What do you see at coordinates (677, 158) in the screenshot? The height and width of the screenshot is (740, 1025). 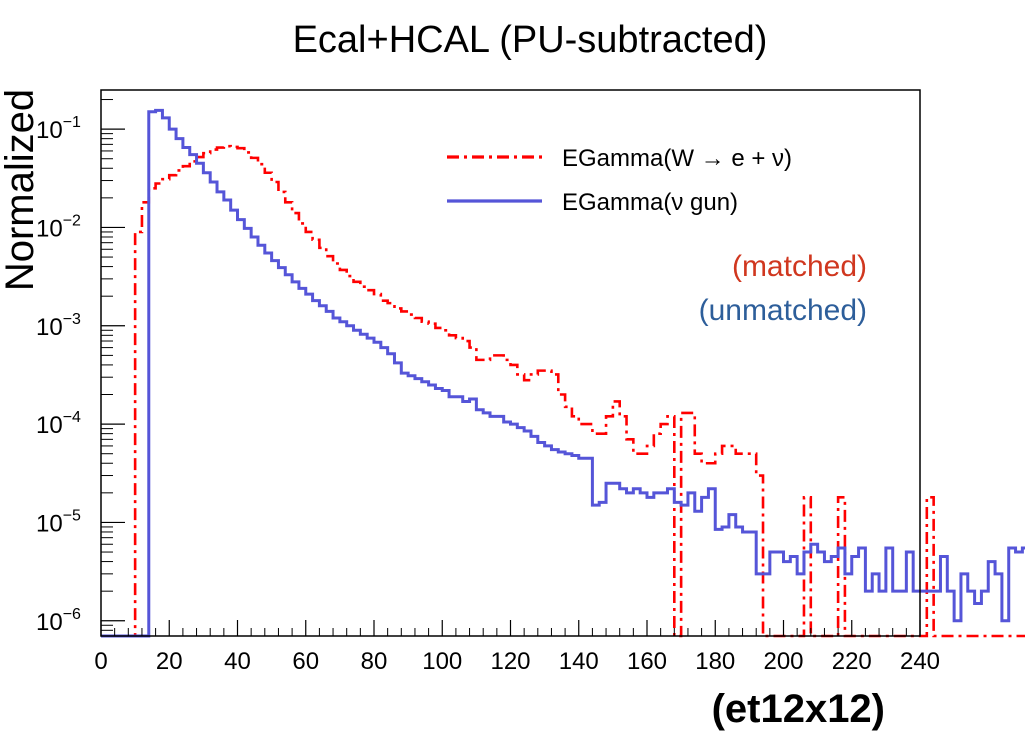 I see `legend-label-w: EGamma(W → e + ν)` at bounding box center [677, 158].